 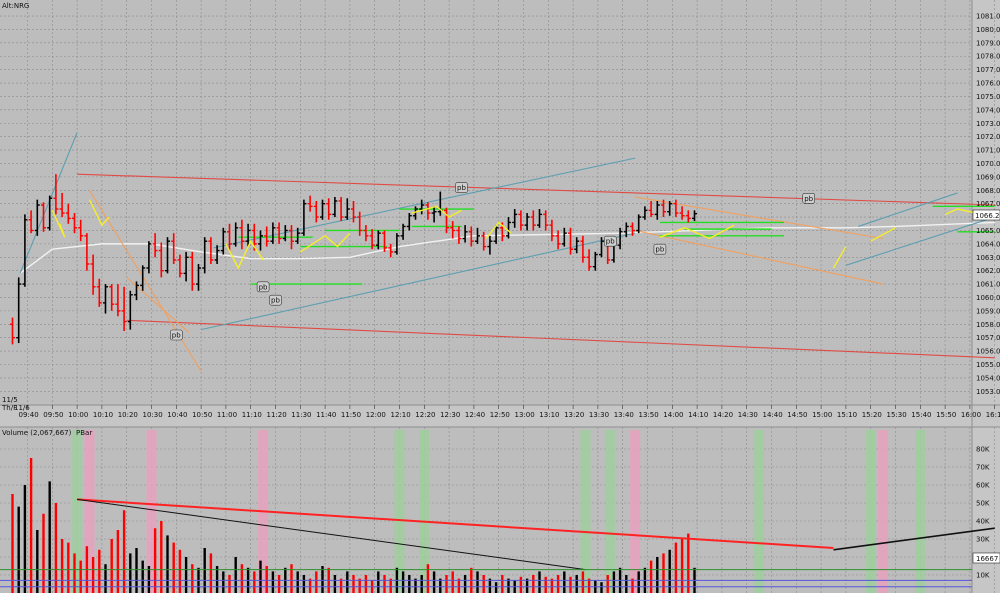 What do you see at coordinates (773, 415) in the screenshot?
I see `time-tick-label: 14:40` at bounding box center [773, 415].